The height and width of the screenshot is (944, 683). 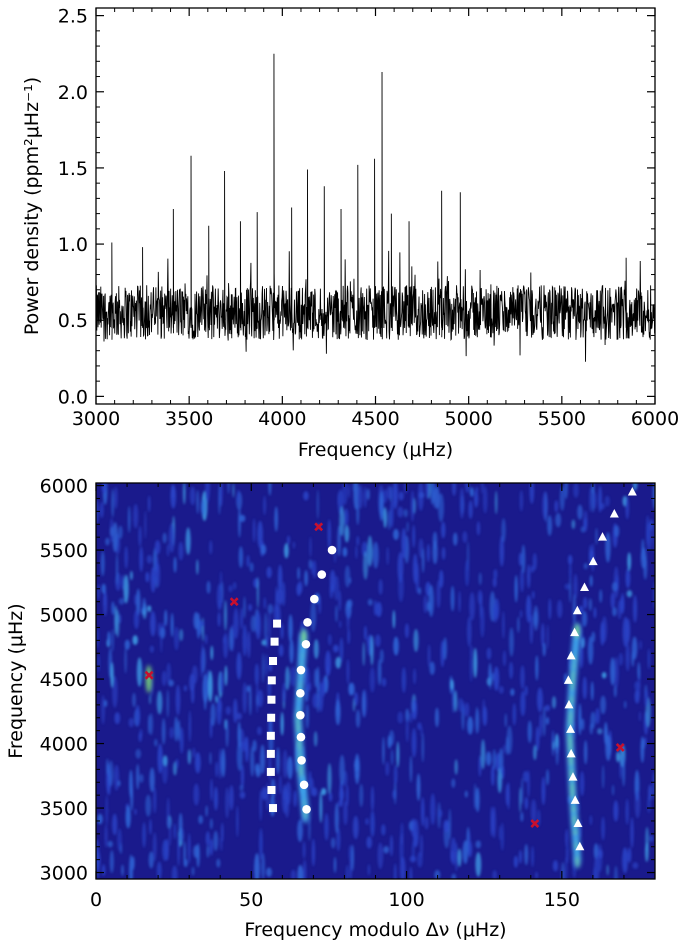 What do you see at coordinates (64, 874) in the screenshot?
I see `echelle-y-tick-label: 3000` at bounding box center [64, 874].